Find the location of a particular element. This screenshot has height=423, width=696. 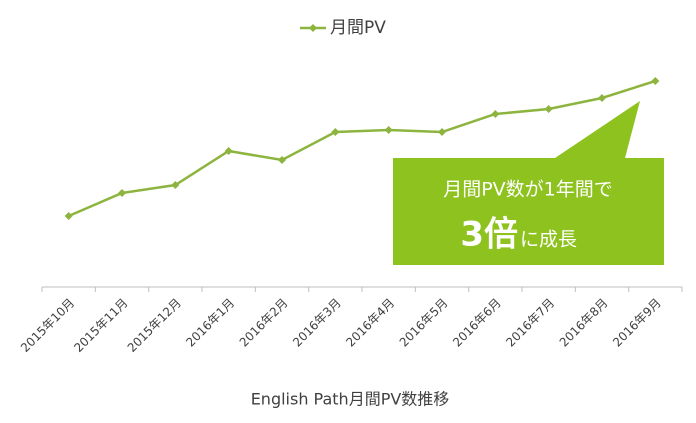

x-tick-label: 2016年6月 is located at coordinates (477, 323).